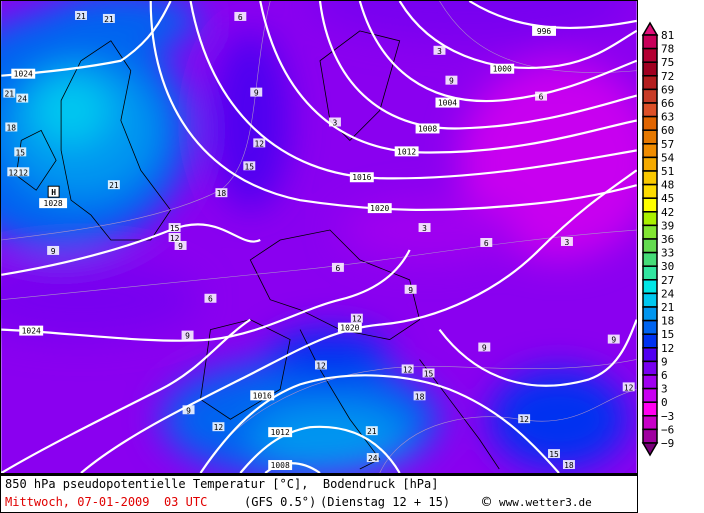 This screenshot has width=704, height=513. What do you see at coordinates (206, 295) in the screenshot?
I see `isobar-1024-south` at bounding box center [206, 295].